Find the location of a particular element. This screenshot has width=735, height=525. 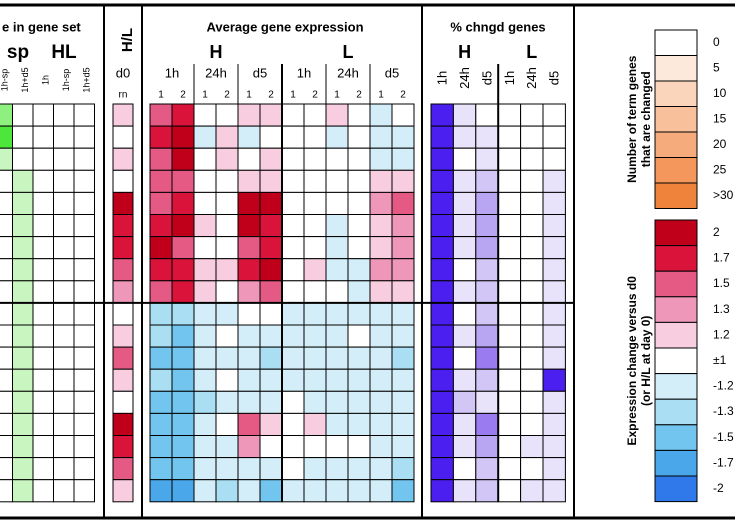

group-label: L is located at coordinates (531, 52).